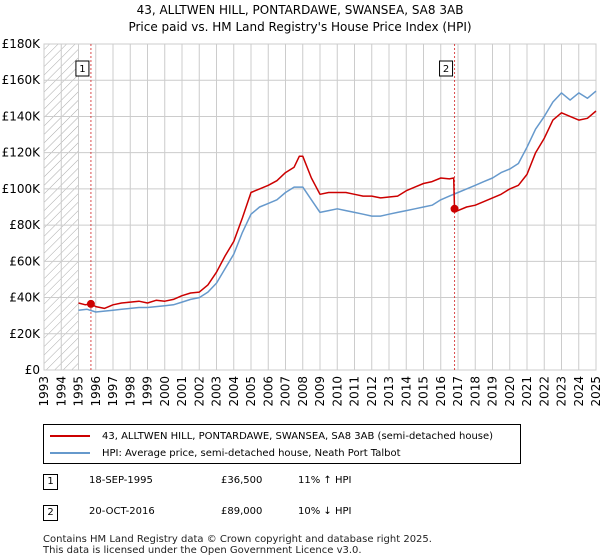  Describe the element at coordinates (544, 391) in the screenshot. I see `x-tick-label: 2022` at that location.